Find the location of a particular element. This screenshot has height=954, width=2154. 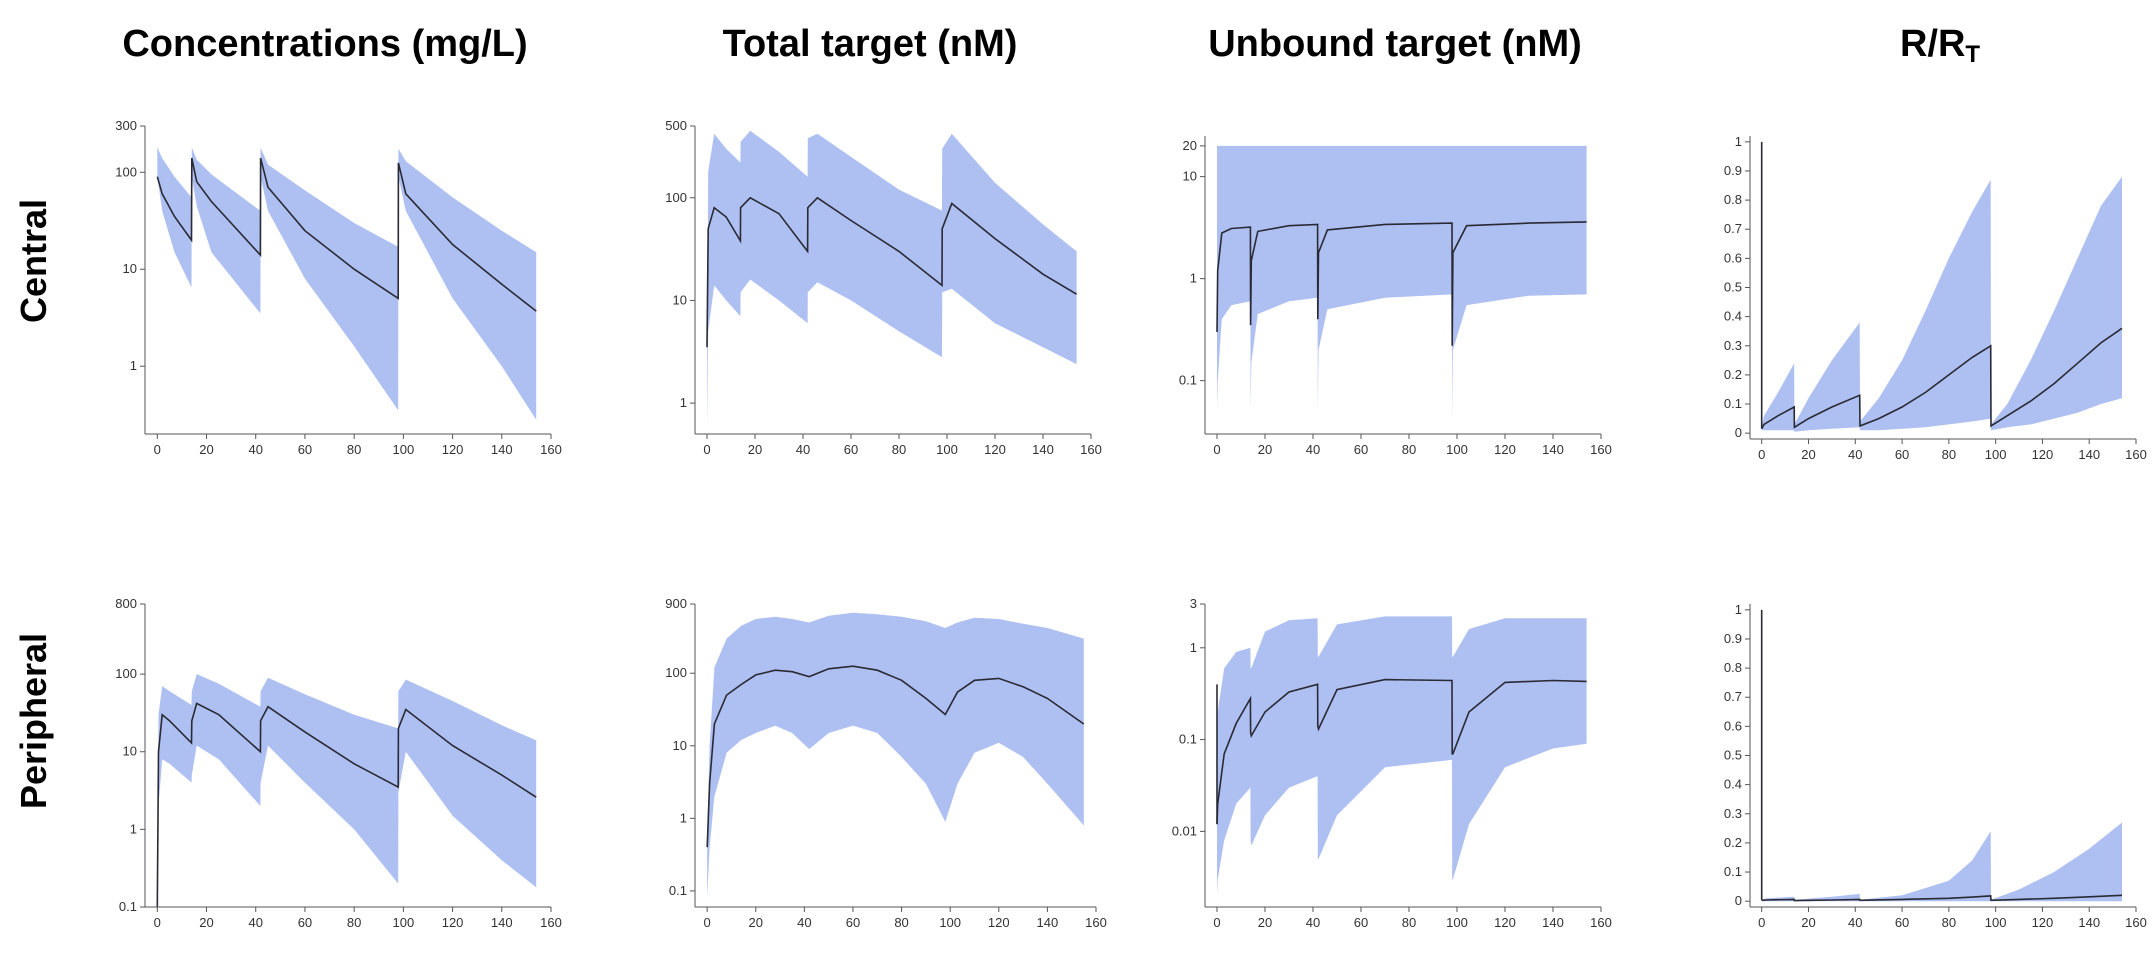

row-label-central: Central is located at coordinates (33, 261).